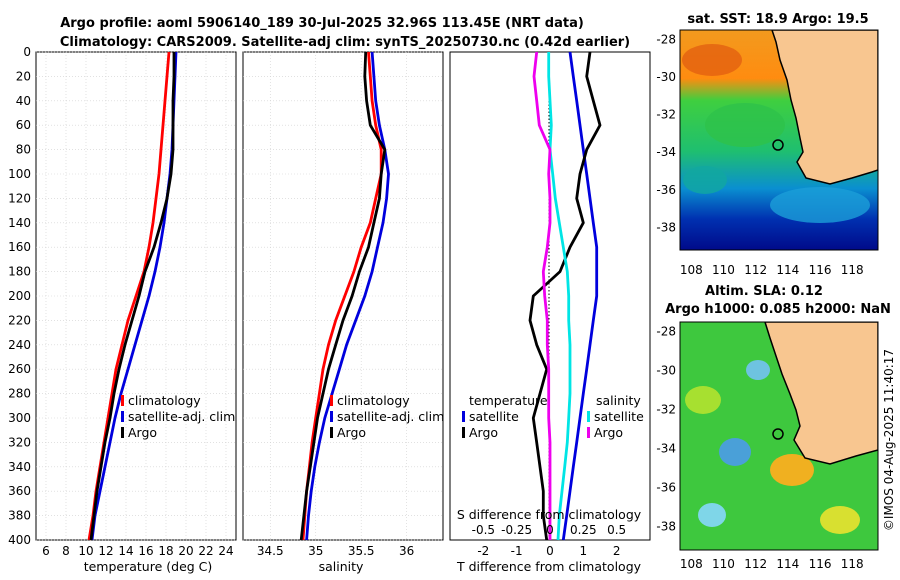  What do you see at coordinates (270, 551) in the screenshot?
I see `salinity-tick-label: 34.5` at bounding box center [270, 551].